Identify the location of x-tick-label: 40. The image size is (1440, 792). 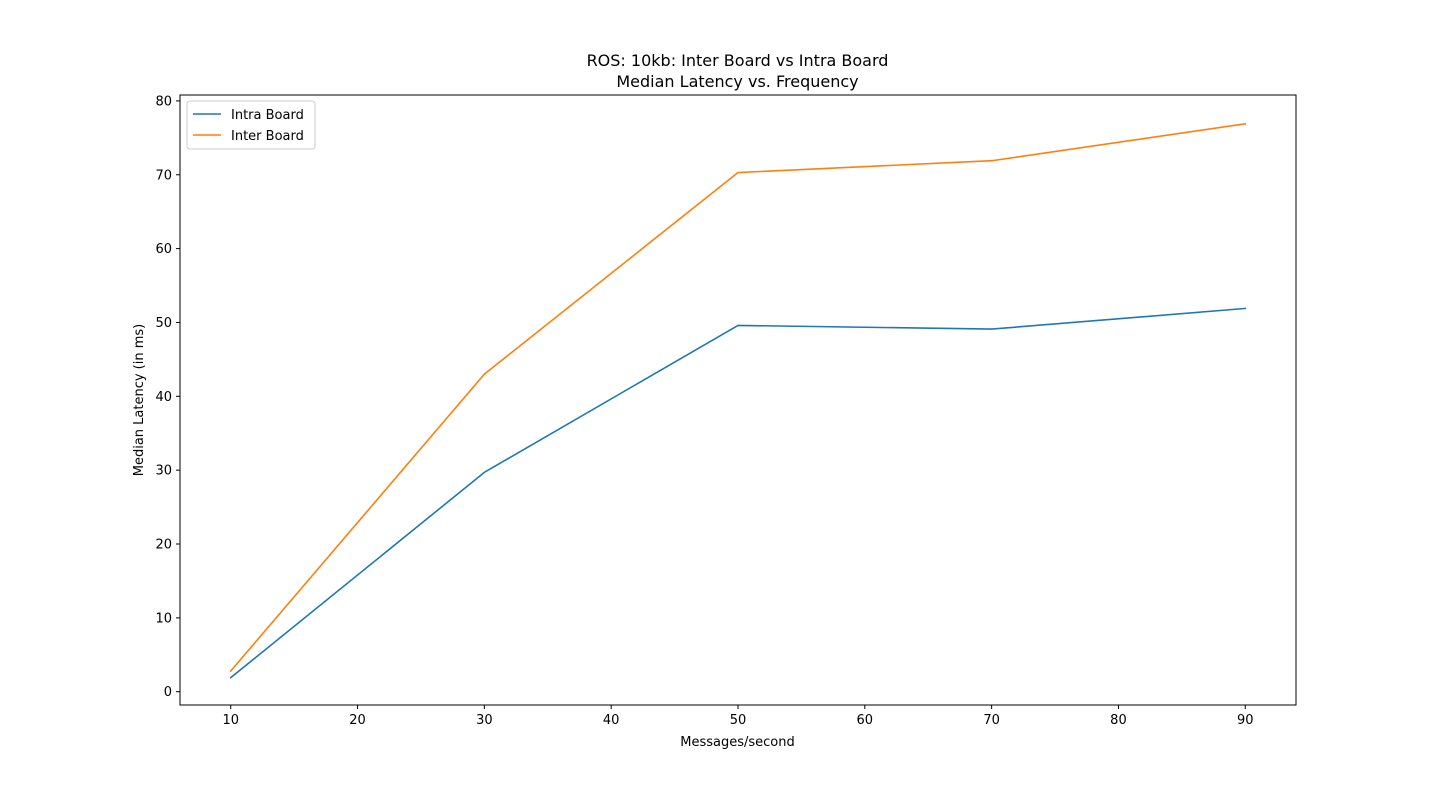
(611, 720).